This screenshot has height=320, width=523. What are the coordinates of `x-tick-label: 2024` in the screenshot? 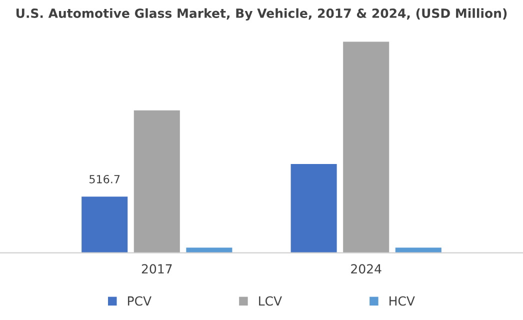 It's located at (366, 269).